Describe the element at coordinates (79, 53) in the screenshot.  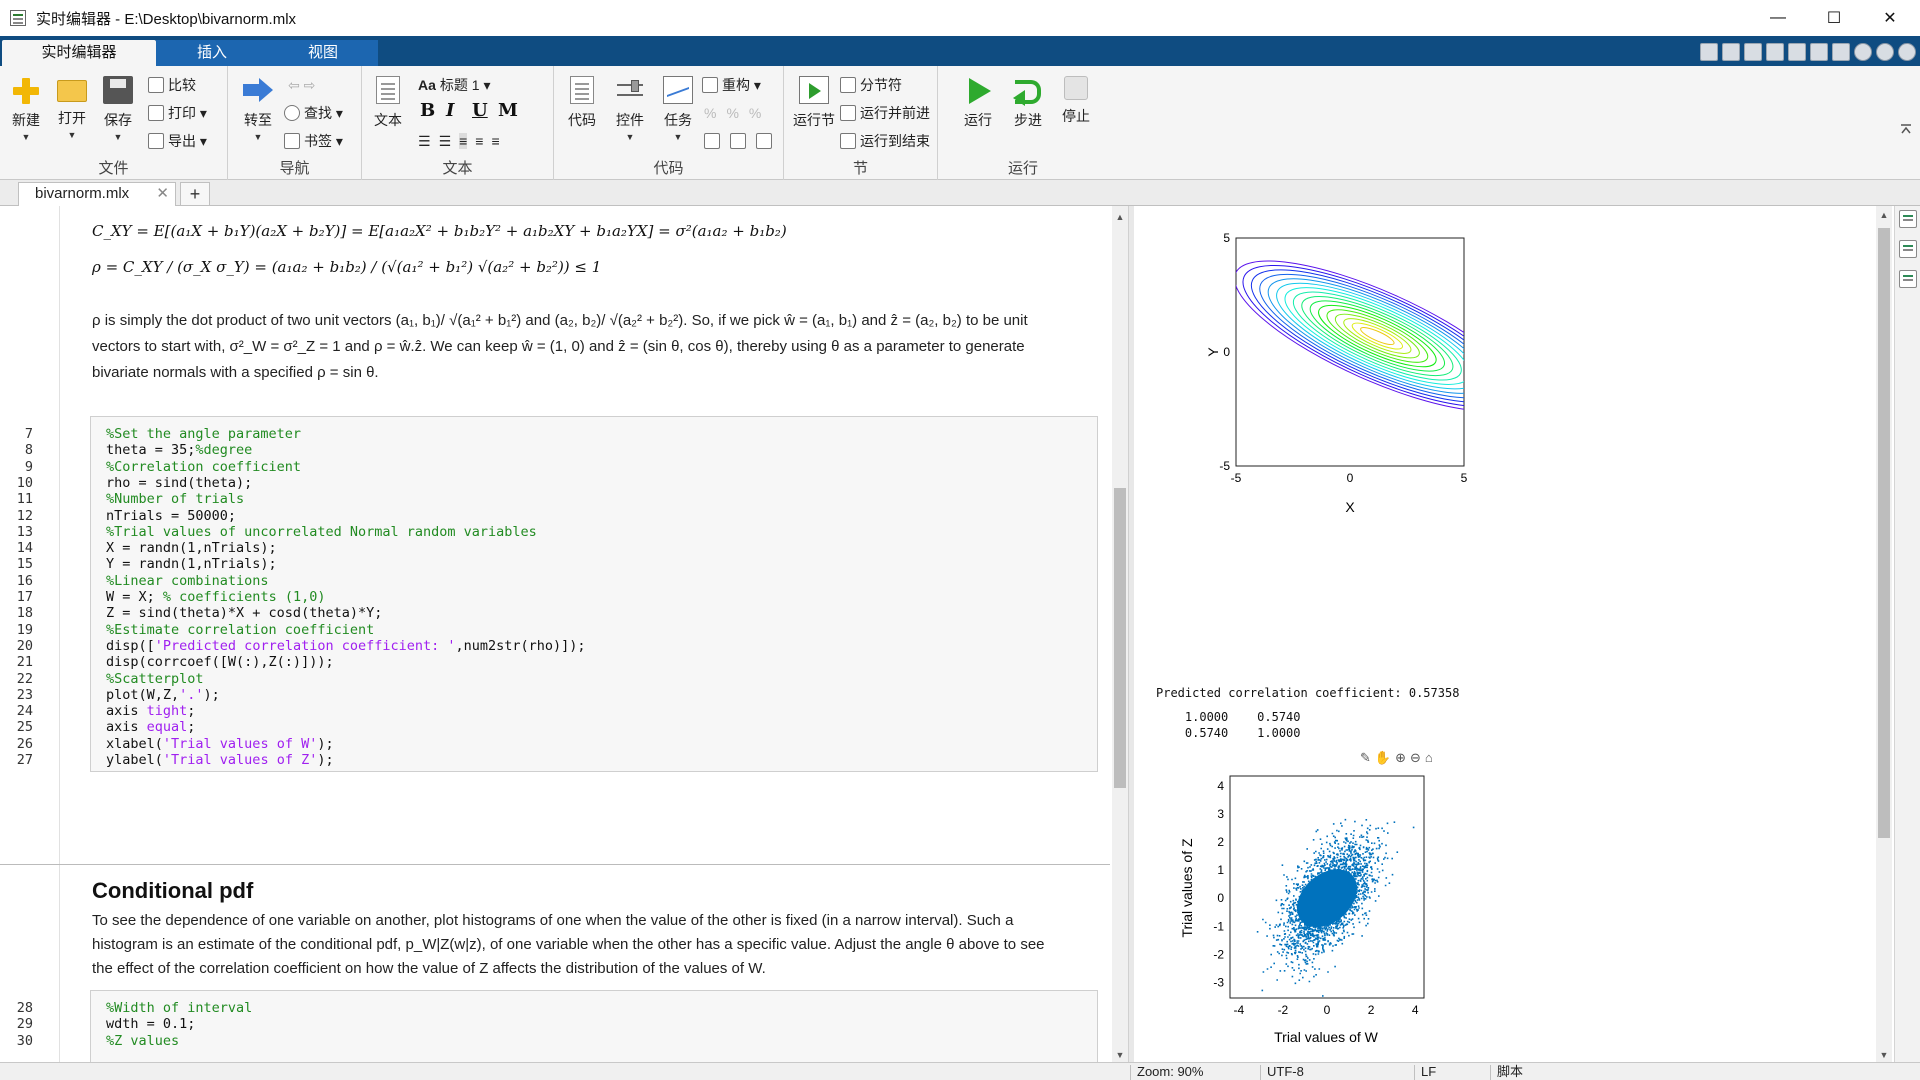
I see `tab-live-editor: 实时编辑器` at that location.